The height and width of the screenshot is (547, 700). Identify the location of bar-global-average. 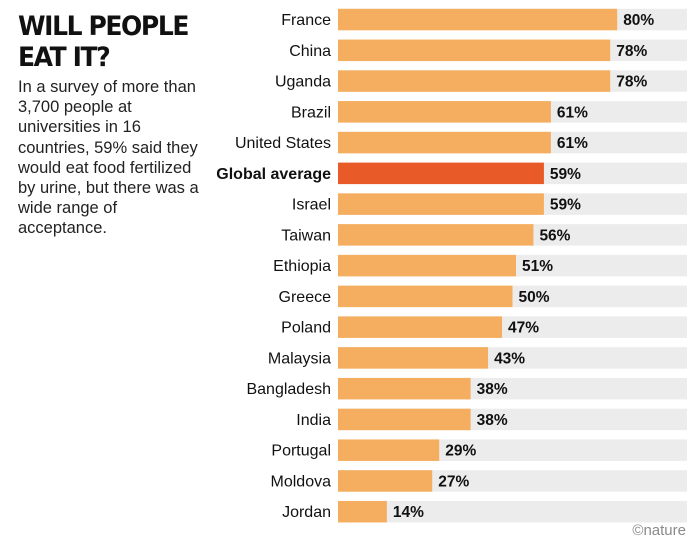
(441, 173).